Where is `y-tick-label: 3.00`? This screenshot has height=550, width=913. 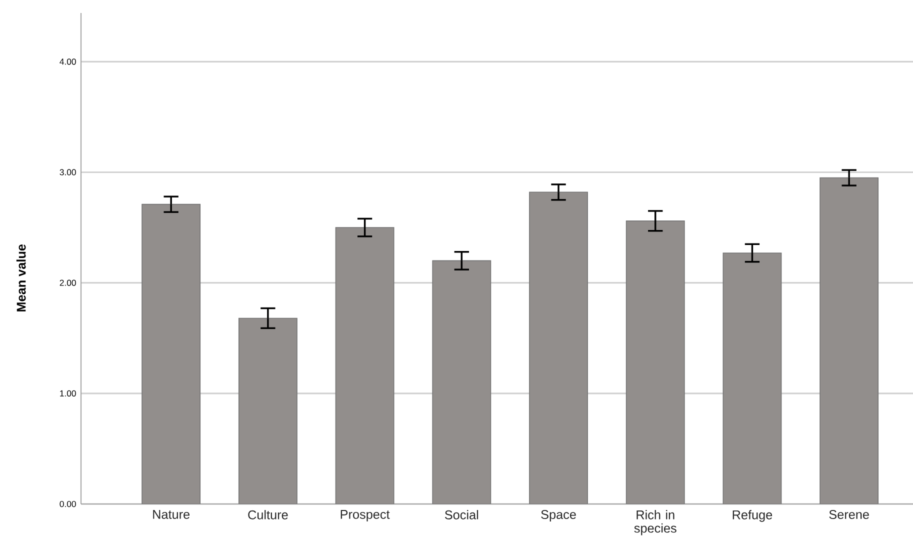 y-tick-label: 3.00 is located at coordinates (68, 172).